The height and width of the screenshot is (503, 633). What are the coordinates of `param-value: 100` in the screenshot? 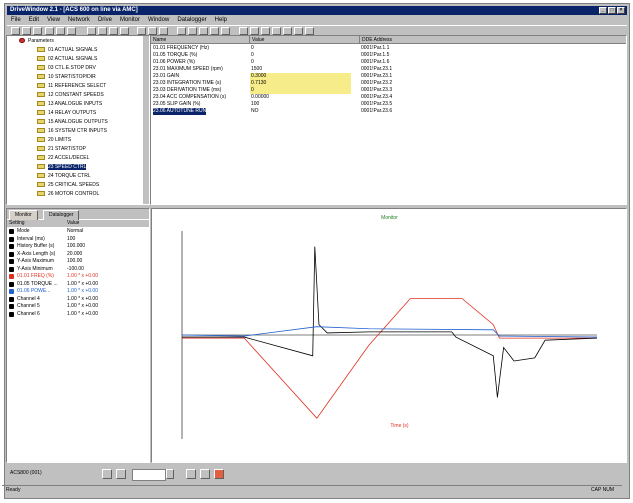 It's located at (255, 104).